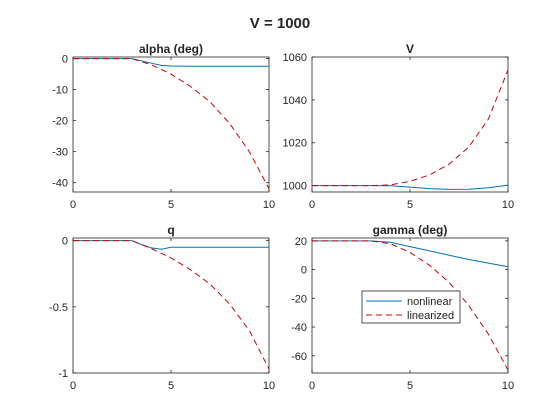 The image size is (560, 420). I want to click on legend-label-nonlinear: nonlinear, so click(430, 302).